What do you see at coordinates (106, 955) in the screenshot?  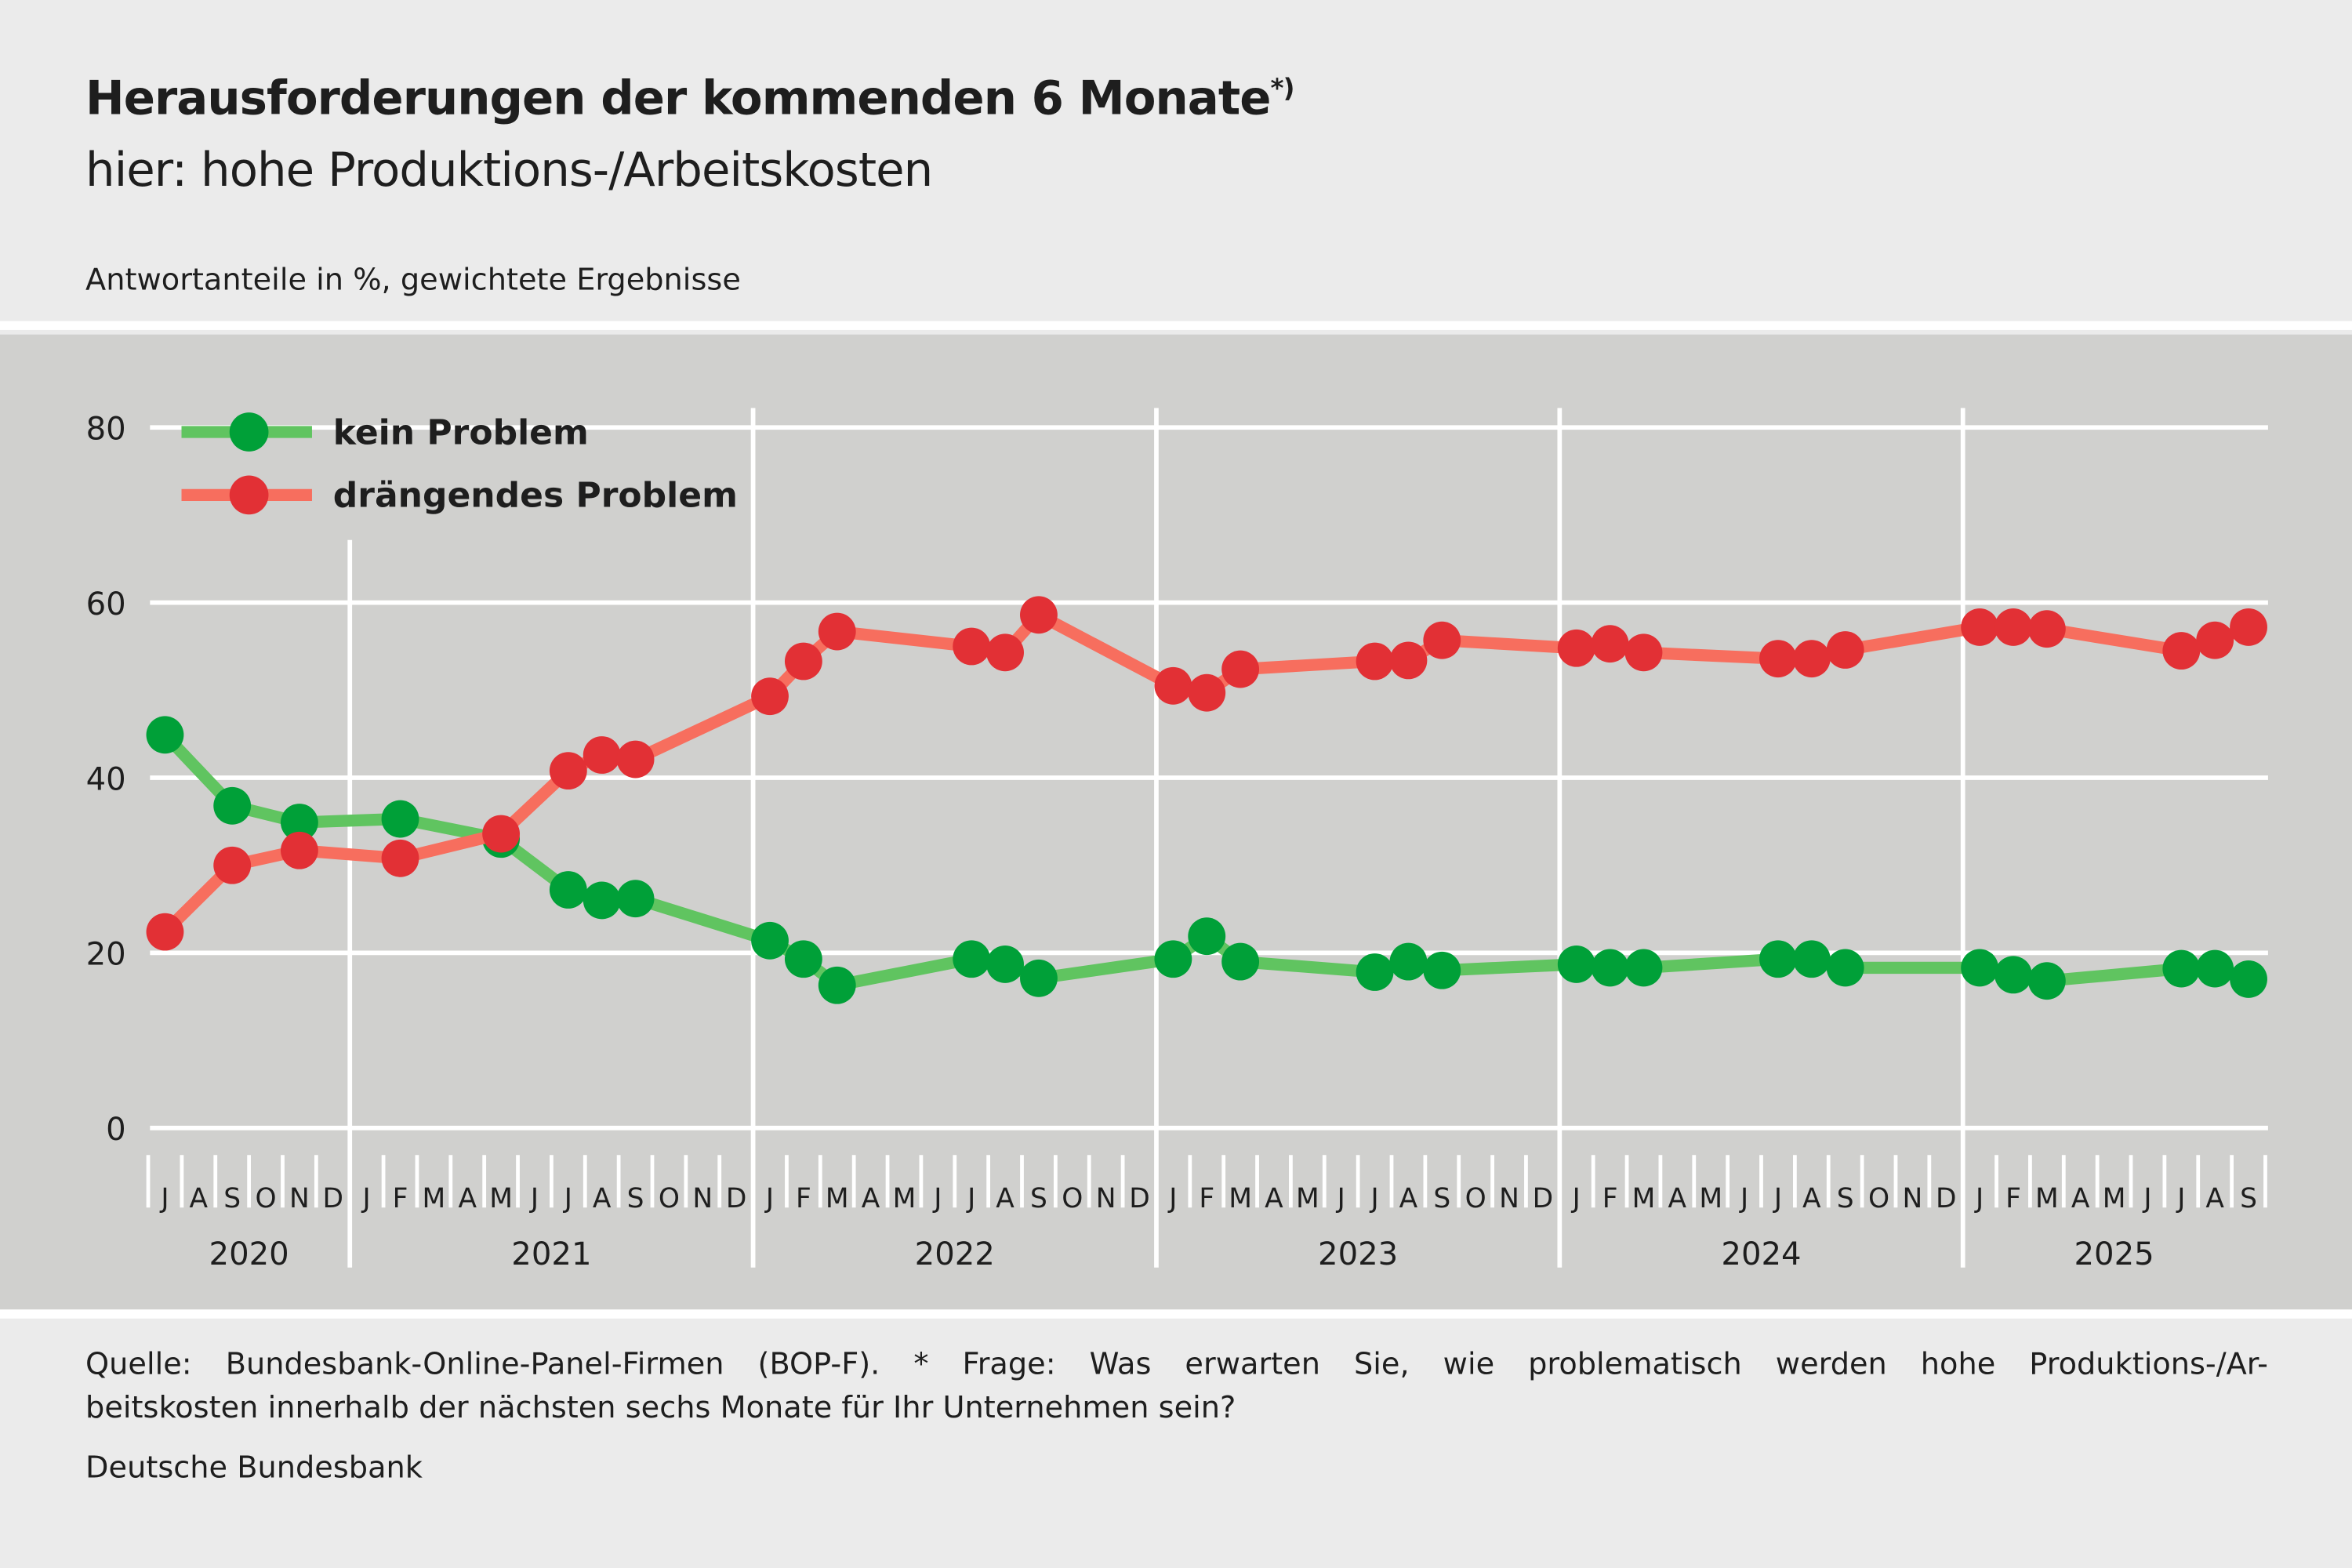 I see `y-tick-label: 20` at bounding box center [106, 955].